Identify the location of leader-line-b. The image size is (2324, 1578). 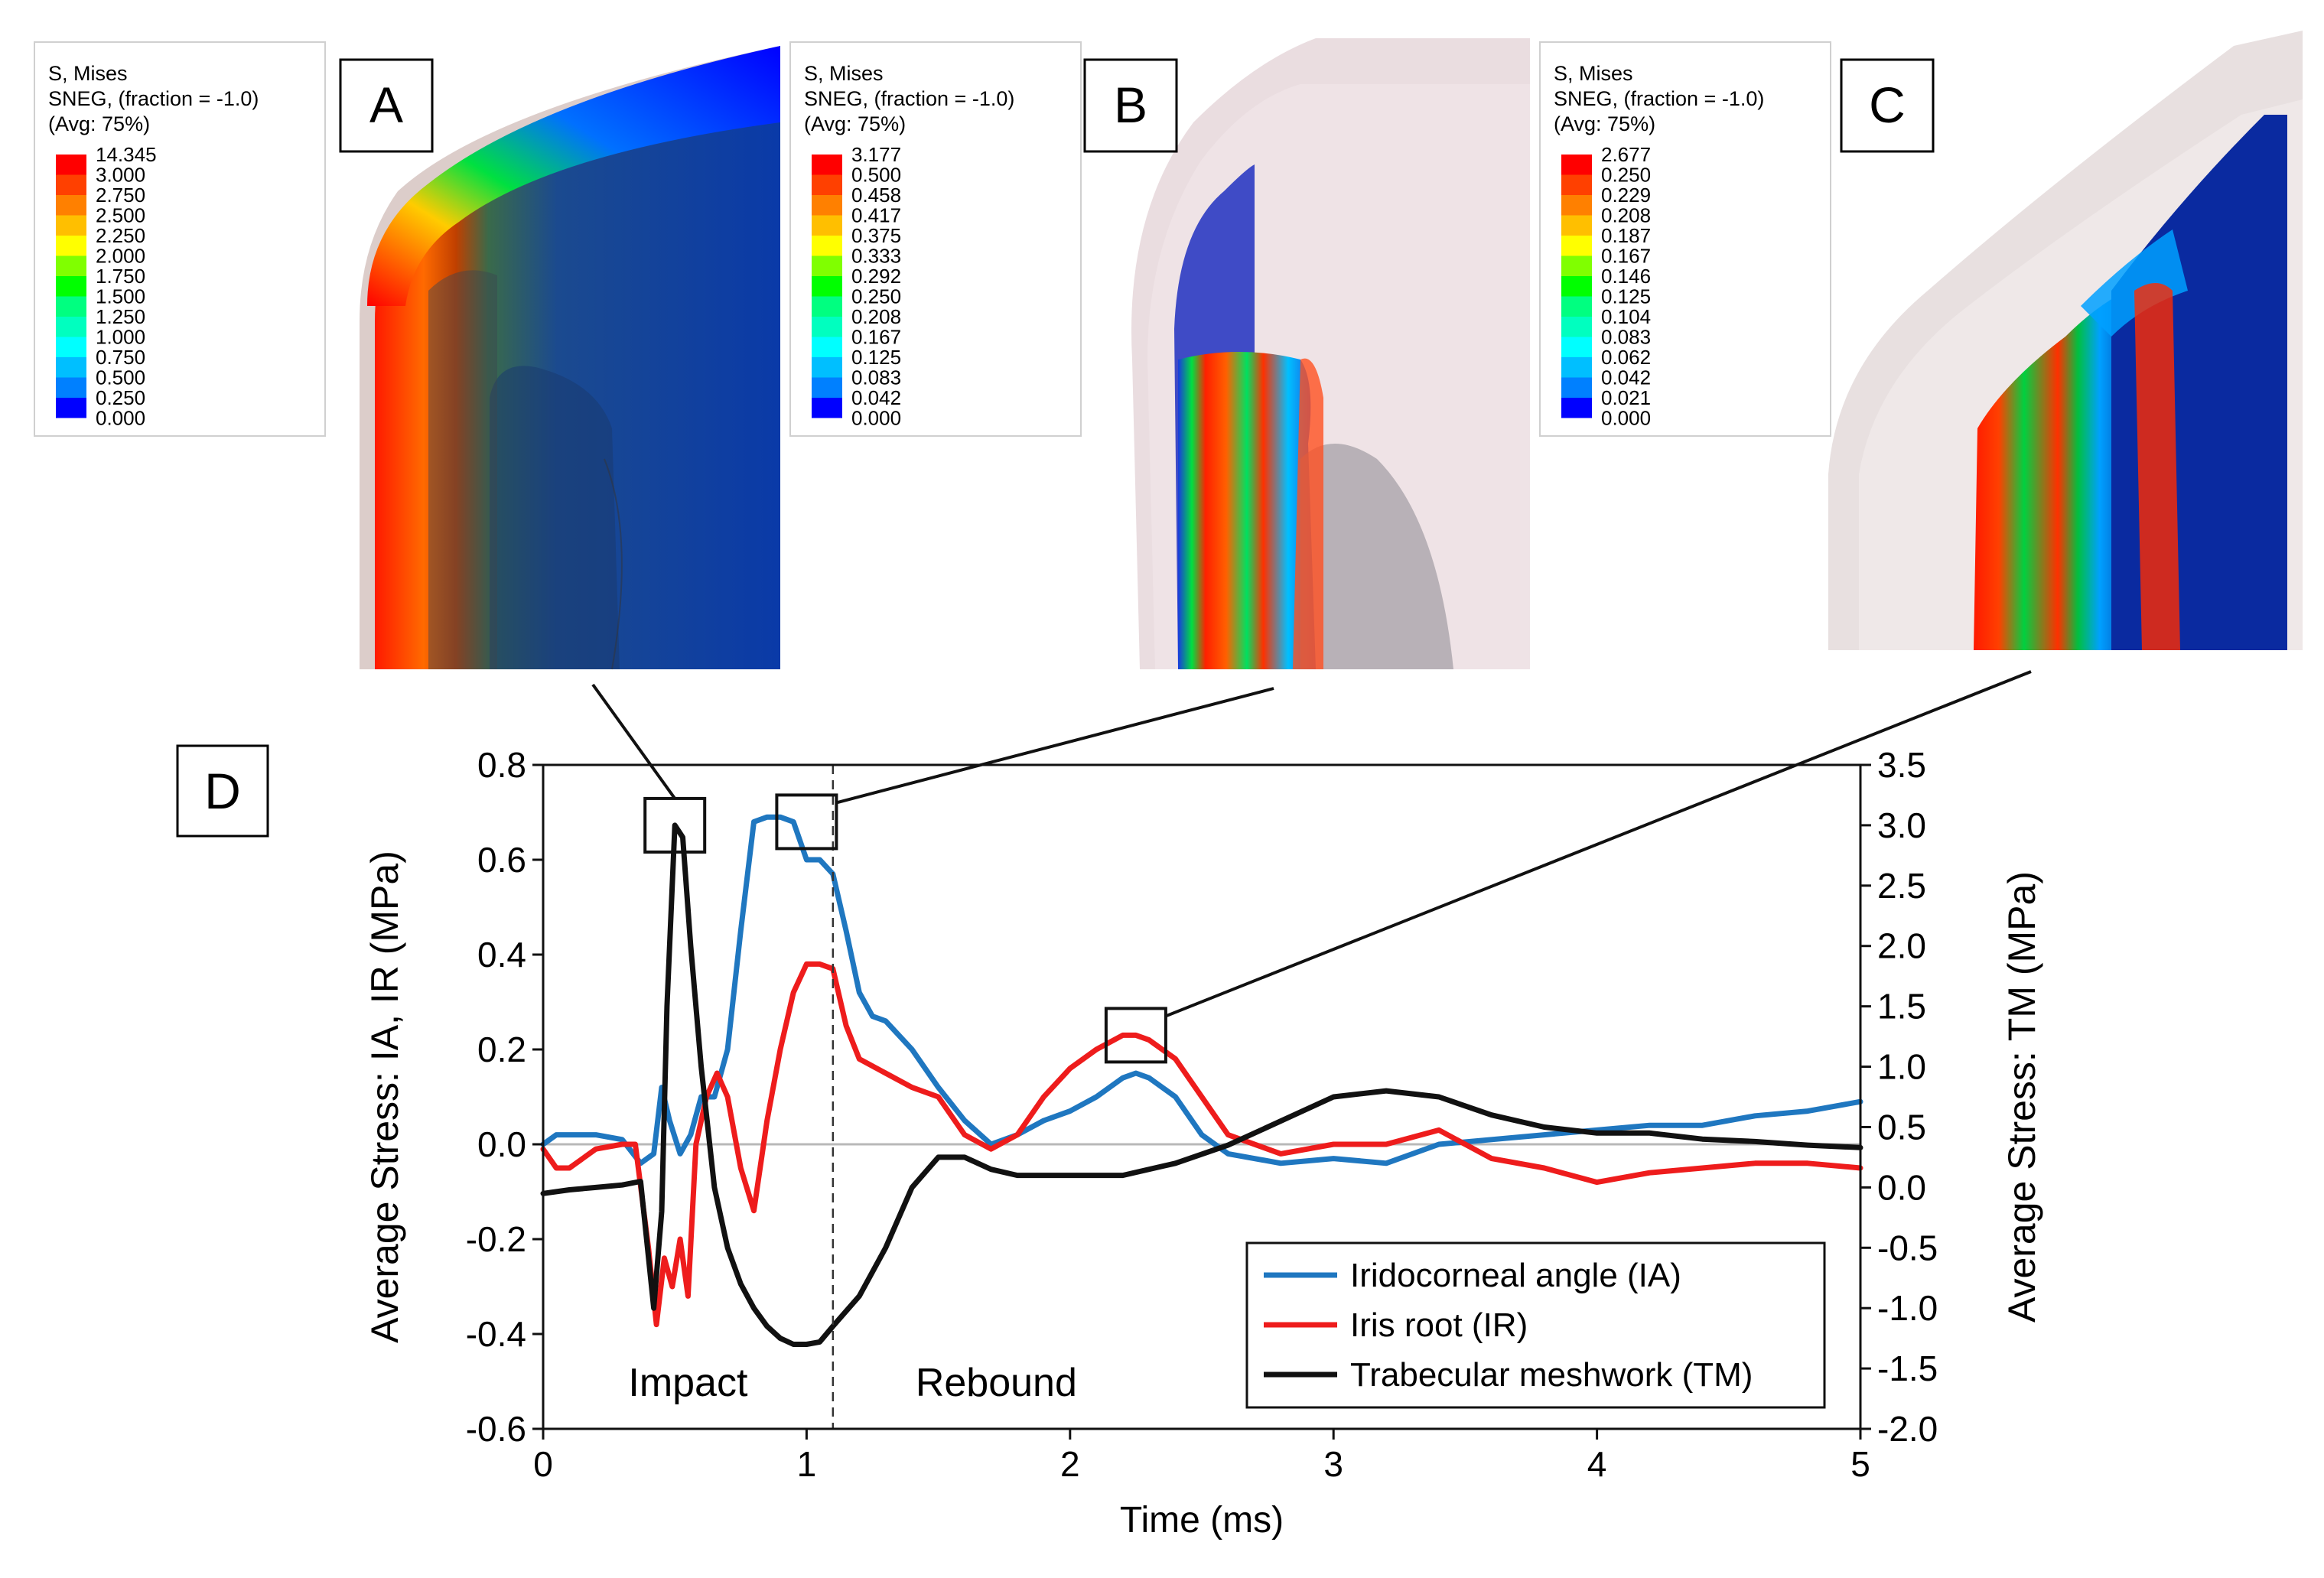
(1054, 746).